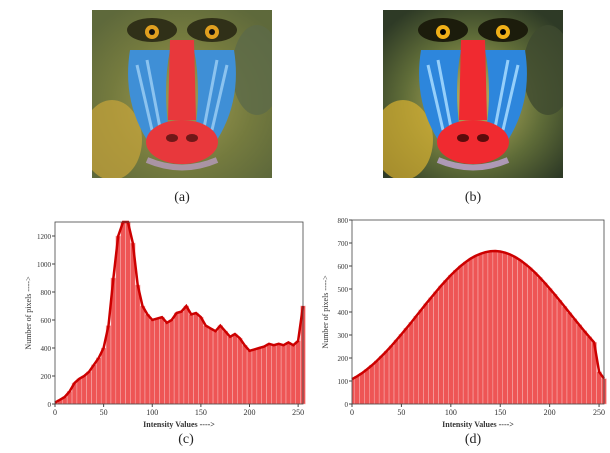 The height and width of the screenshot is (453, 610). I want to click on y-tick-label: 1000, so click(44, 265).